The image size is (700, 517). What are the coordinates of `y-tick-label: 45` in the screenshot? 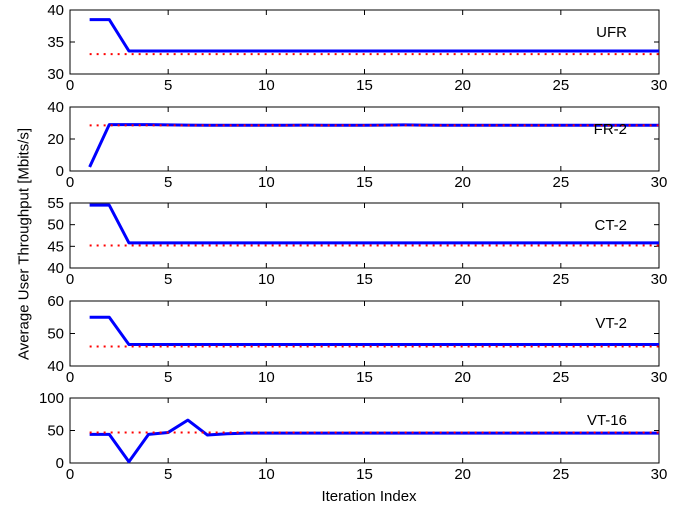 It's located at (55, 246).